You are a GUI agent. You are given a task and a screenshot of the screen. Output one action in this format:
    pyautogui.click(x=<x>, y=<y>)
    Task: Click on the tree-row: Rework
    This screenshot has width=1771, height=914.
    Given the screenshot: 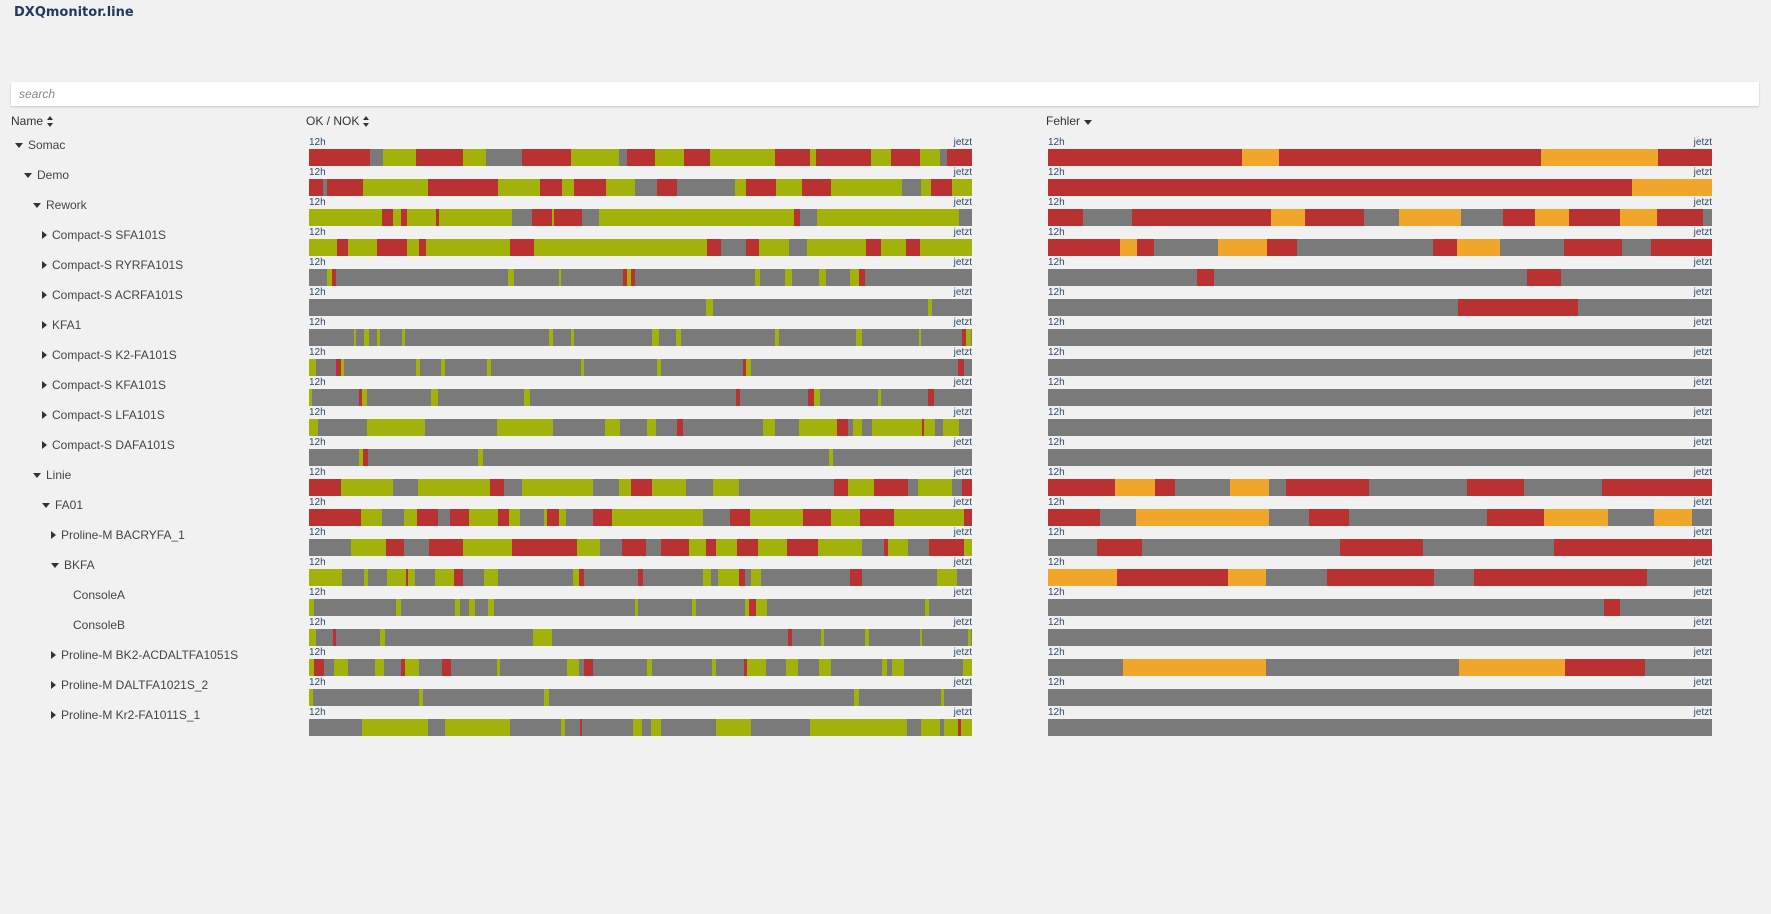 What is the action you would take?
    pyautogui.click(x=145, y=212)
    